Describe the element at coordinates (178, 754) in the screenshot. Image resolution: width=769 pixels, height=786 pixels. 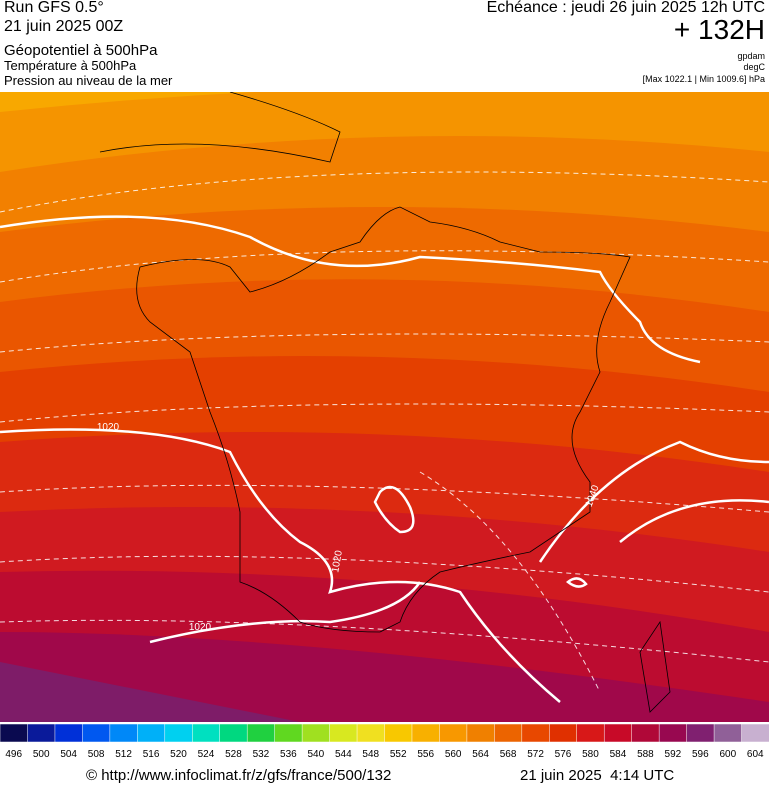
I see `colorbar-label: 520` at that location.